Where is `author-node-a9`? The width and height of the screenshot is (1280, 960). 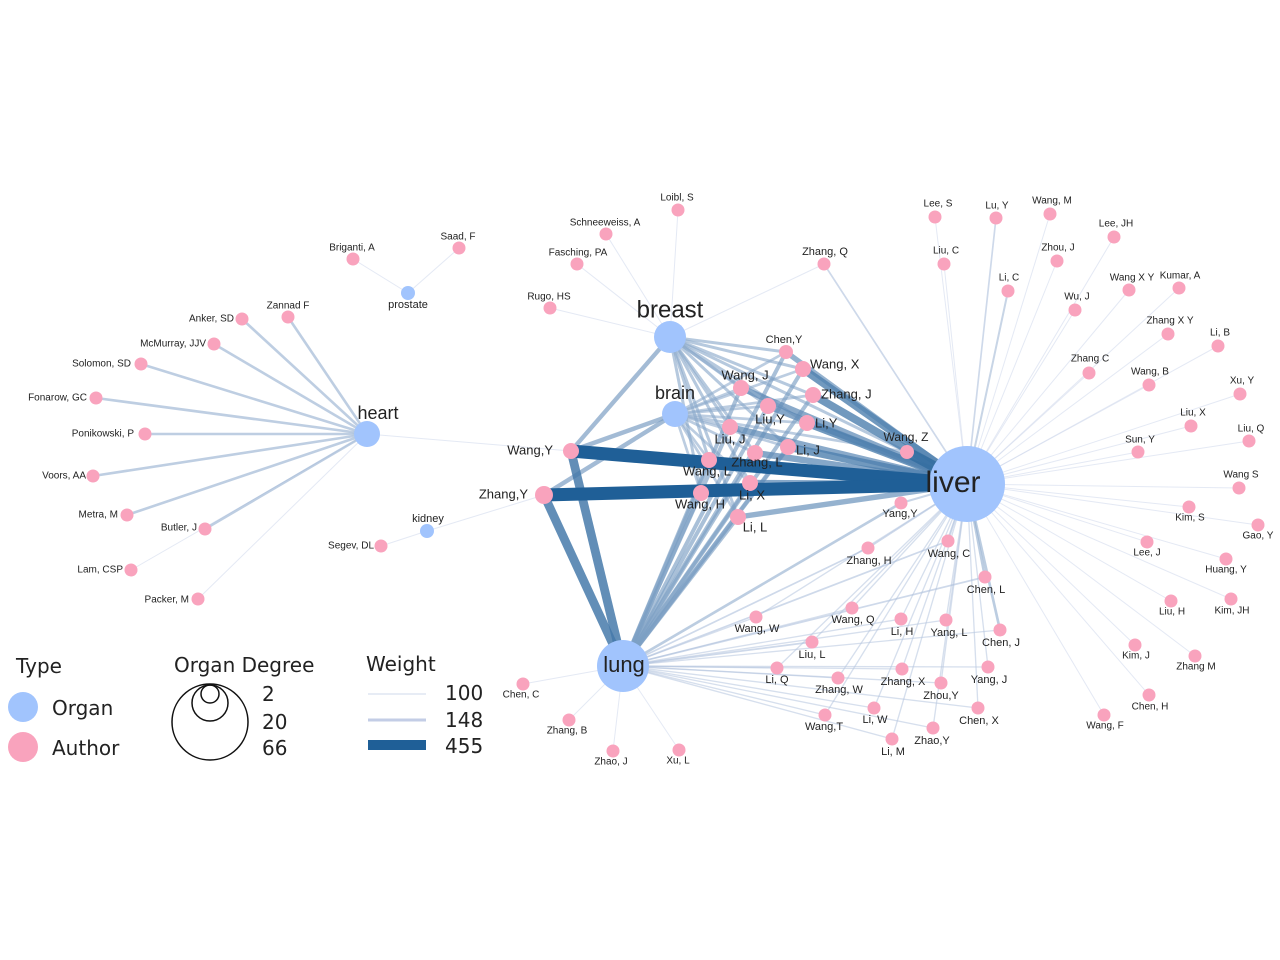 author-node-a9 is located at coordinates (93, 476).